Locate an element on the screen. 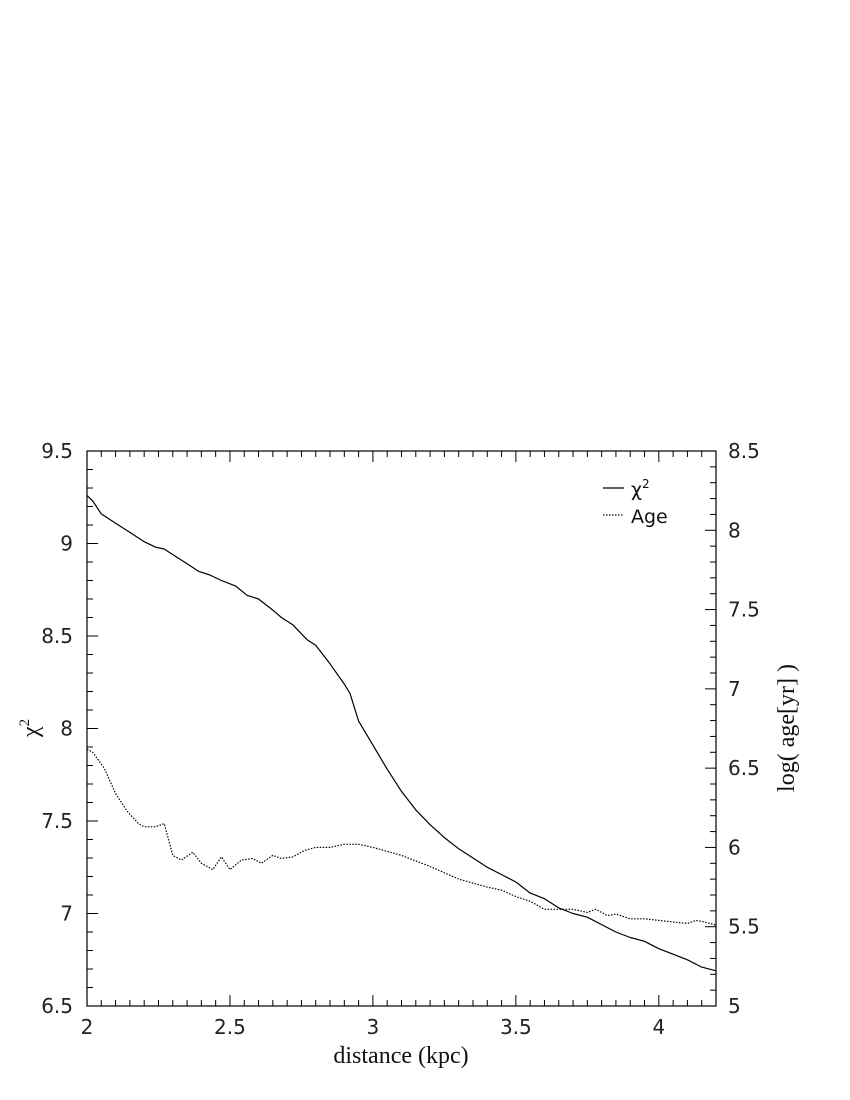 This screenshot has height=1100, width=850. y-left-tick-label: 9.5 is located at coordinates (57, 451).